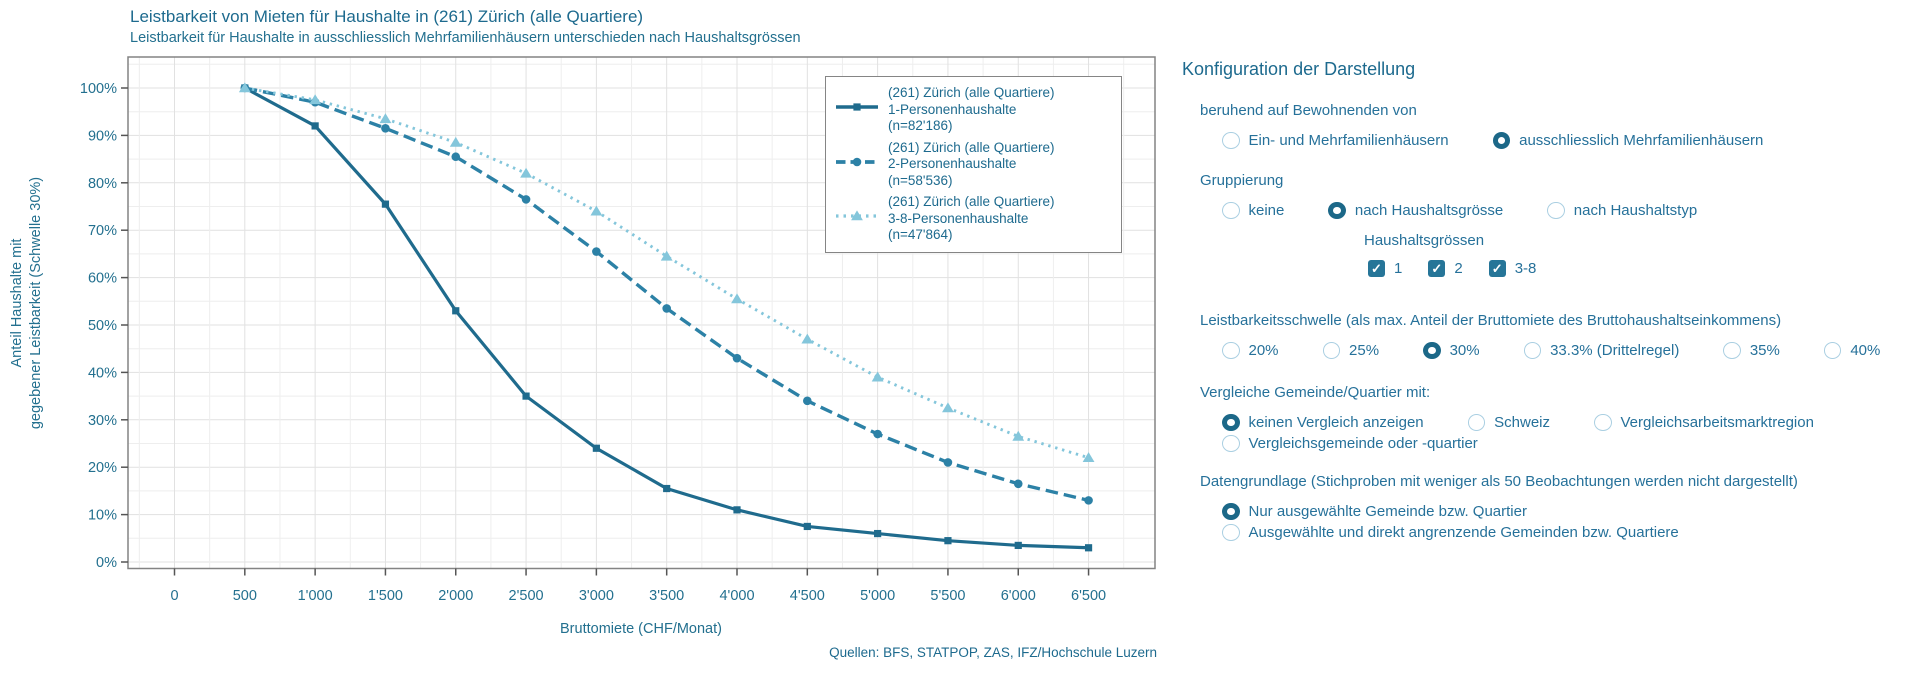 This screenshot has width=1920, height=674. What do you see at coordinates (1445, 268) in the screenshot?
I see `checkbox-option: 2` at bounding box center [1445, 268].